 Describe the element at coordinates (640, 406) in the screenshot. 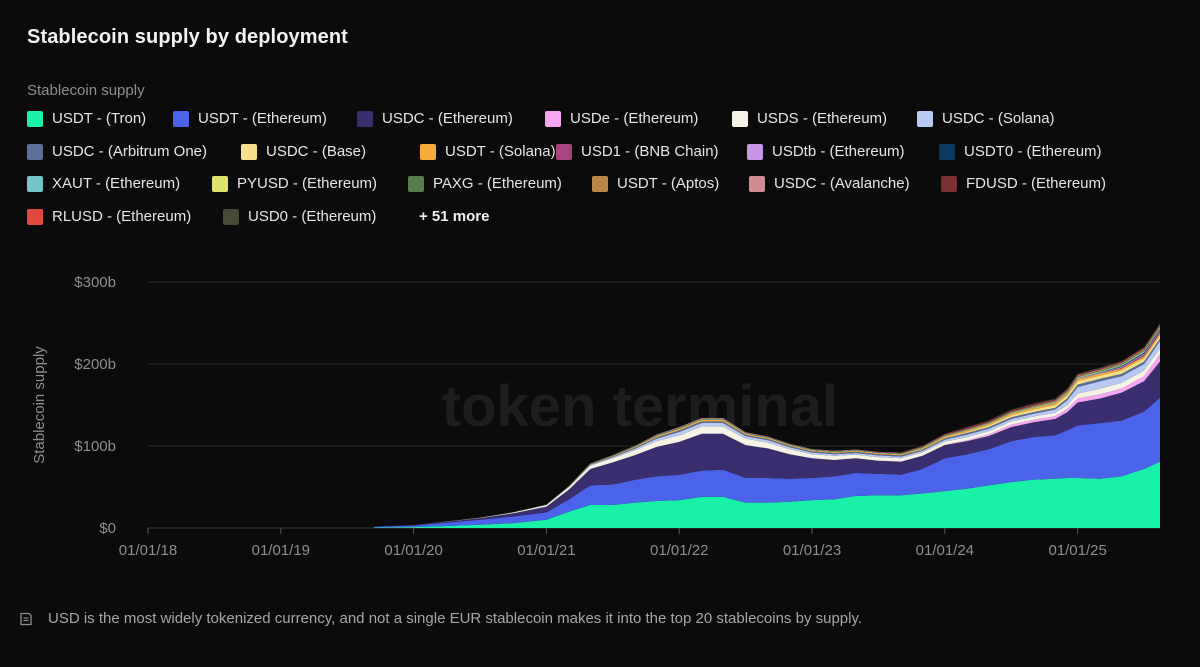

I see `watermark: token terminal` at that location.